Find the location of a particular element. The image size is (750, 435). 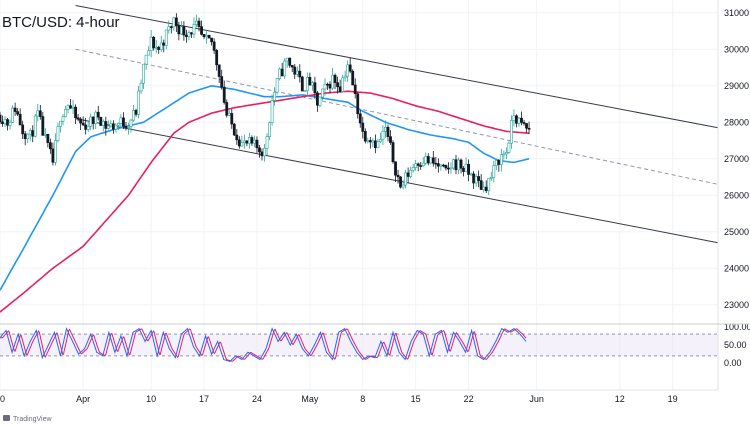

tradingview-brand: TradingView is located at coordinates (32, 419).